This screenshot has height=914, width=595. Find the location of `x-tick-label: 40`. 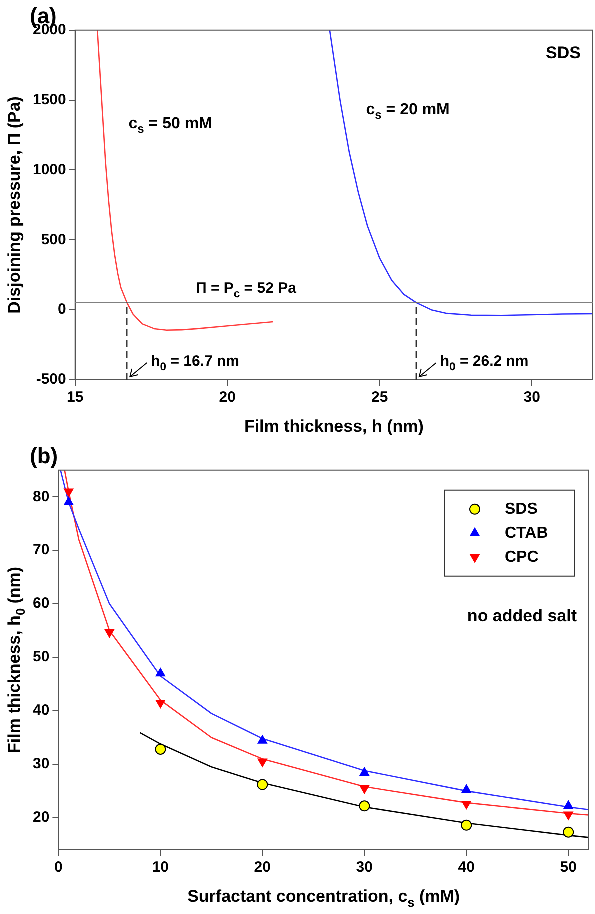

x-tick-label: 40 is located at coordinates (466, 867).